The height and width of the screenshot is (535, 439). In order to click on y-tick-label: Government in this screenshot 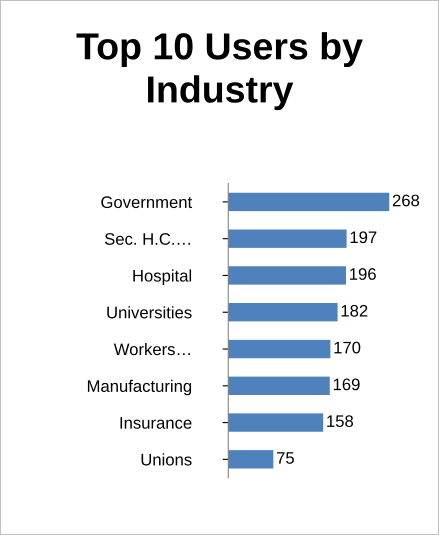, I will do `click(146, 202)`.